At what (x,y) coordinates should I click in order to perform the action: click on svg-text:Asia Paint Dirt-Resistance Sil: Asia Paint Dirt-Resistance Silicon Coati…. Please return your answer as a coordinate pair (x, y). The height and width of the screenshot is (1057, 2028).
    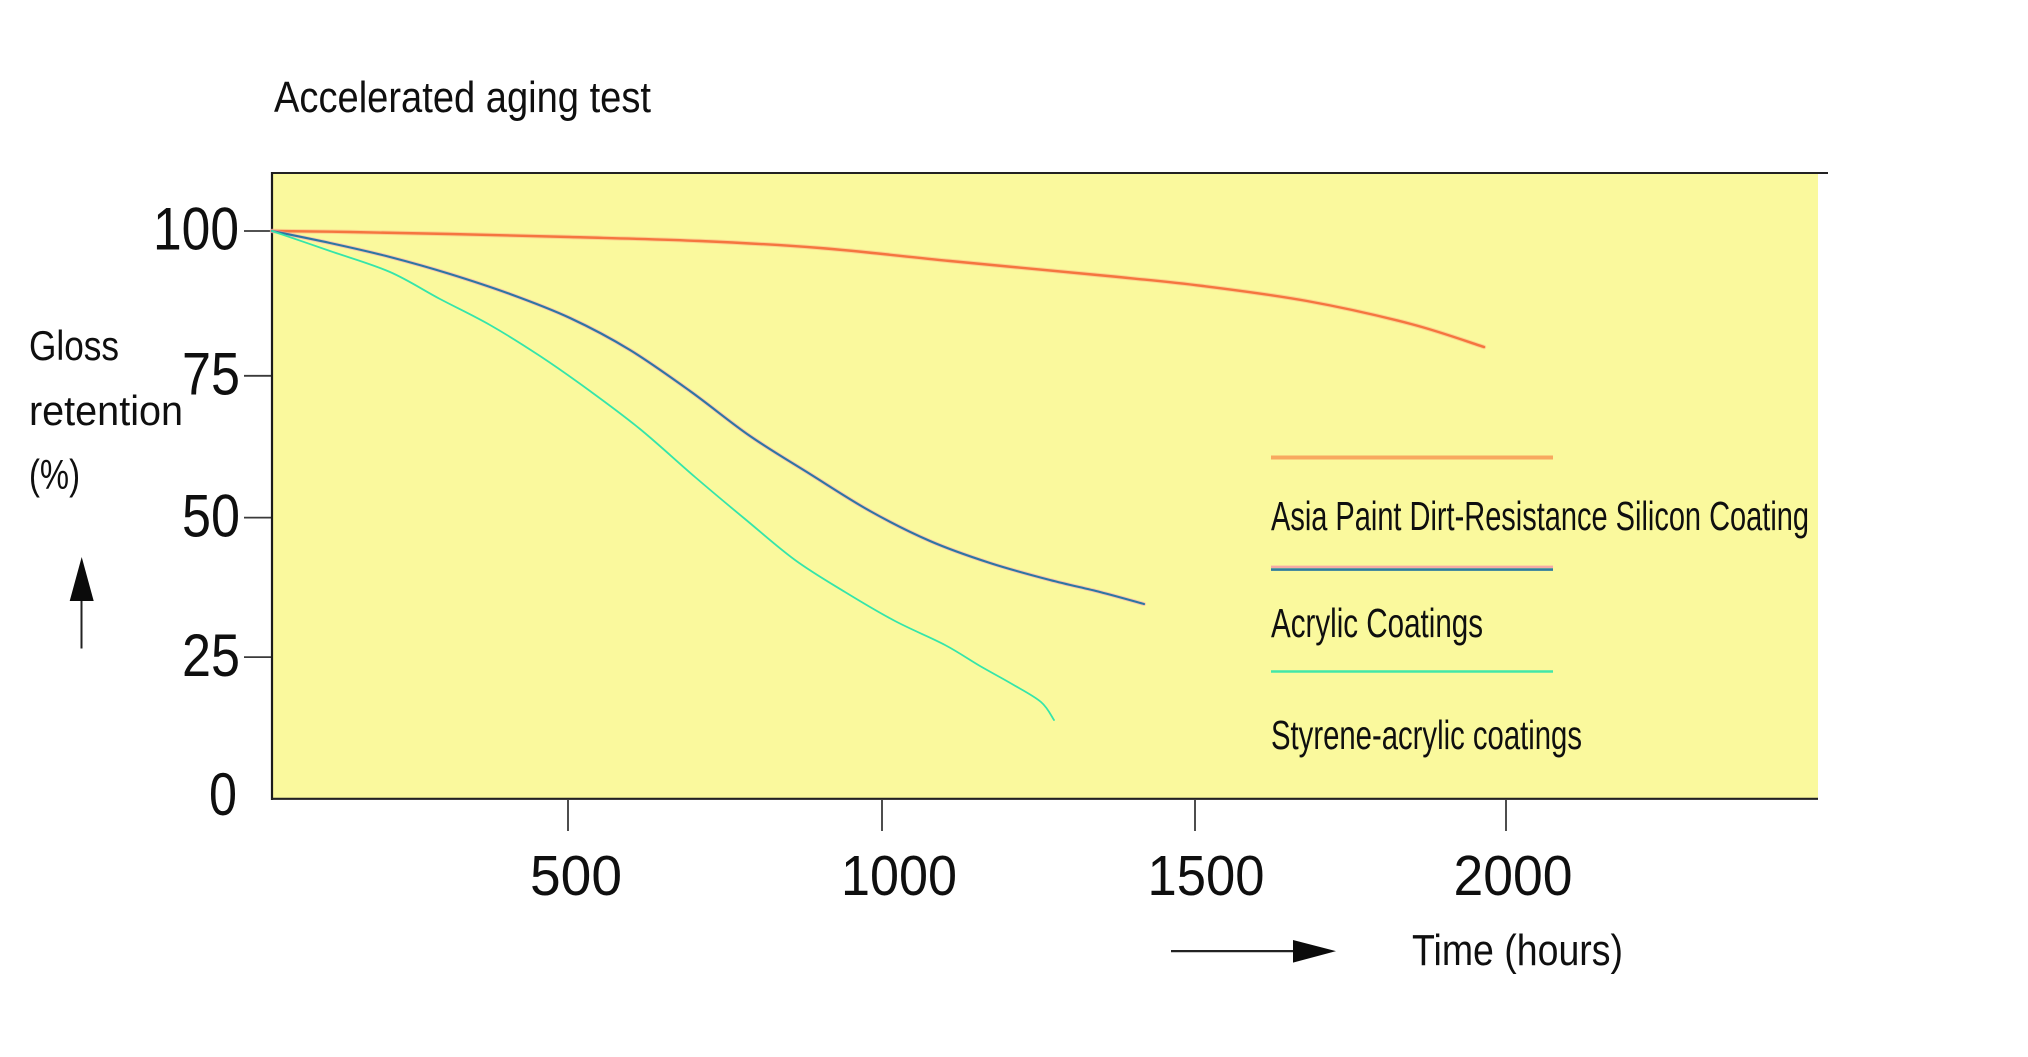
    Looking at the image, I should click on (1540, 516).